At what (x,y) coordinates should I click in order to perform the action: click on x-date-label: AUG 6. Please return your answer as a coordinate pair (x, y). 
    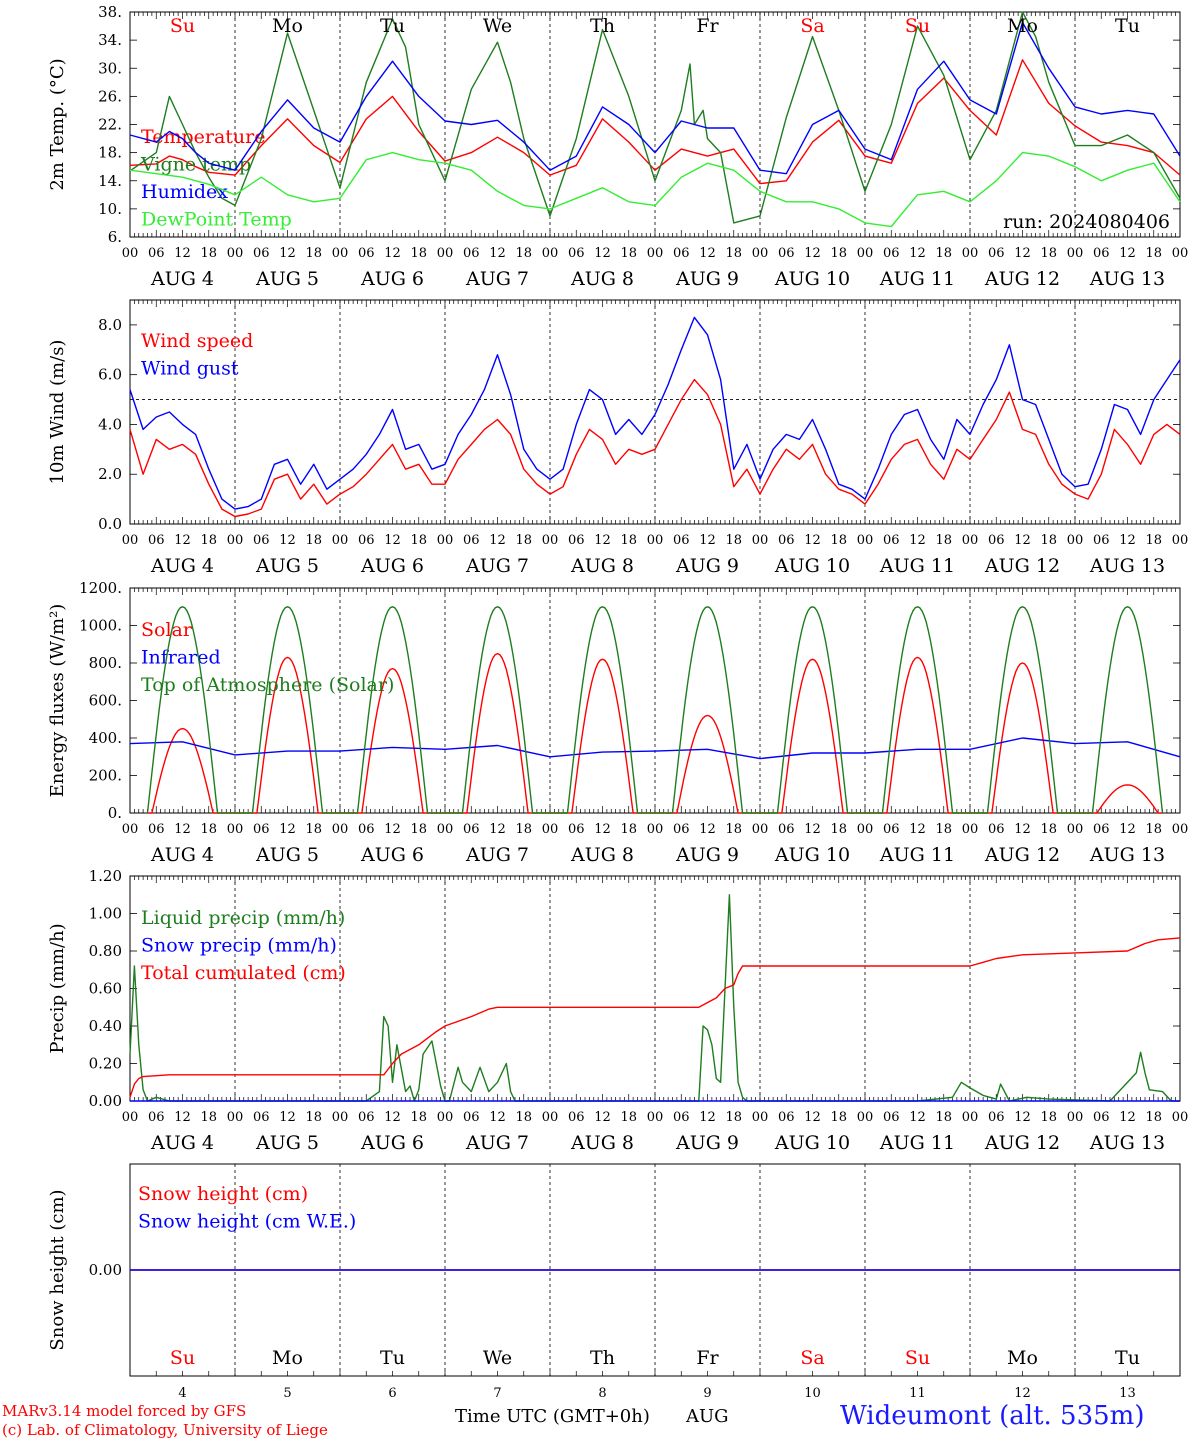
    Looking at the image, I should click on (392, 1143).